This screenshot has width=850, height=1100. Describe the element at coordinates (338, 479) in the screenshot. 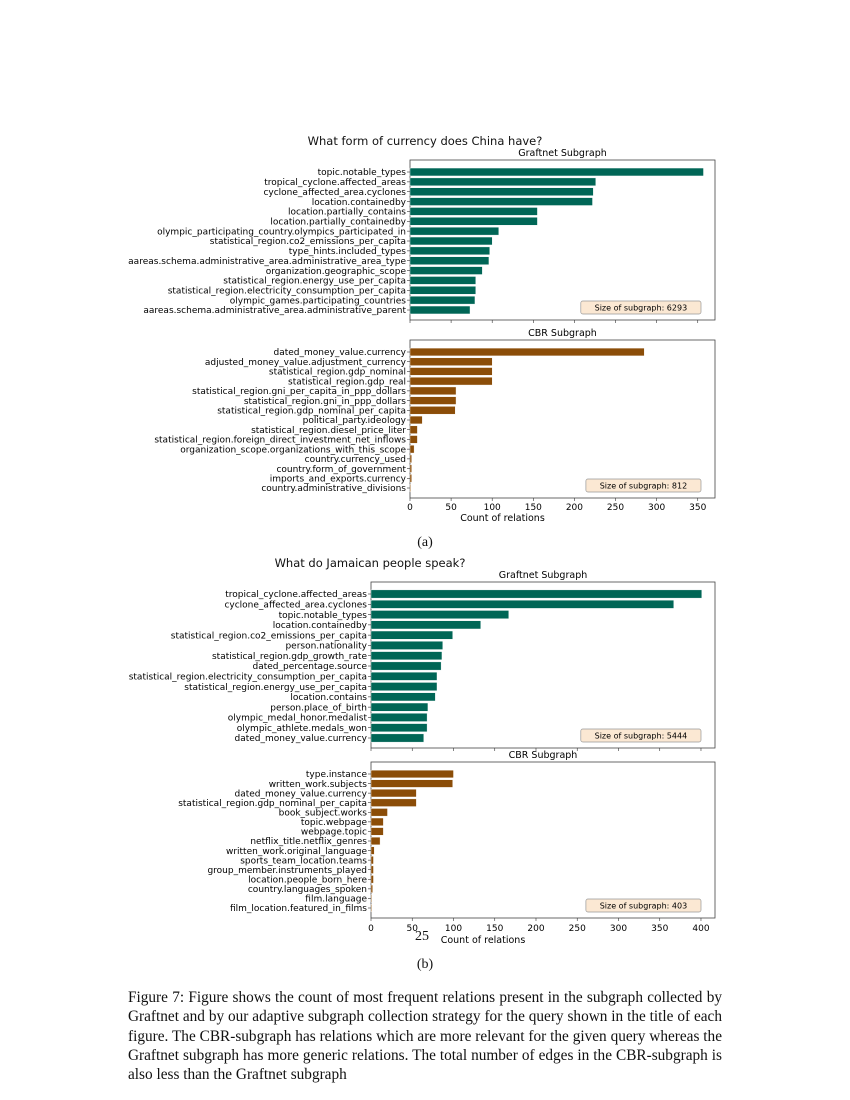

I see `category-label: imports_and_exports.currency` at that location.